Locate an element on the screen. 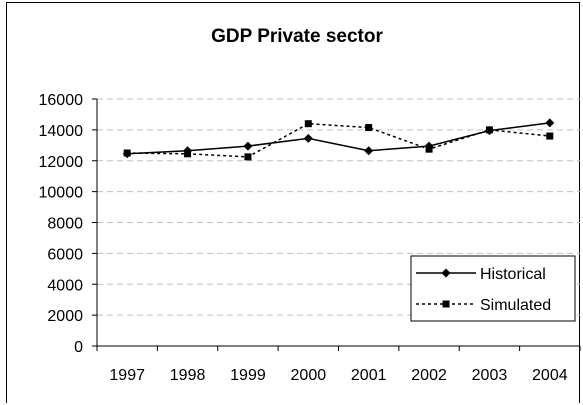  series-line is located at coordinates (338, 140).